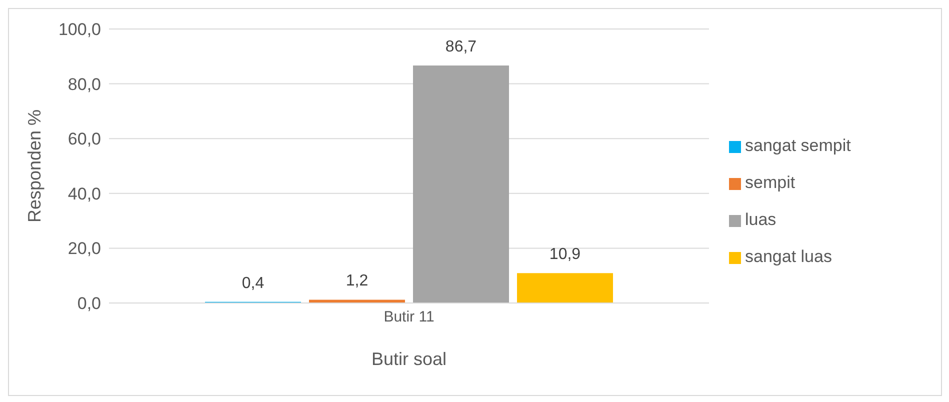 The height and width of the screenshot is (402, 949). Describe the element at coordinates (84, 139) in the screenshot. I see `y-tick-label: 60,0` at that location.